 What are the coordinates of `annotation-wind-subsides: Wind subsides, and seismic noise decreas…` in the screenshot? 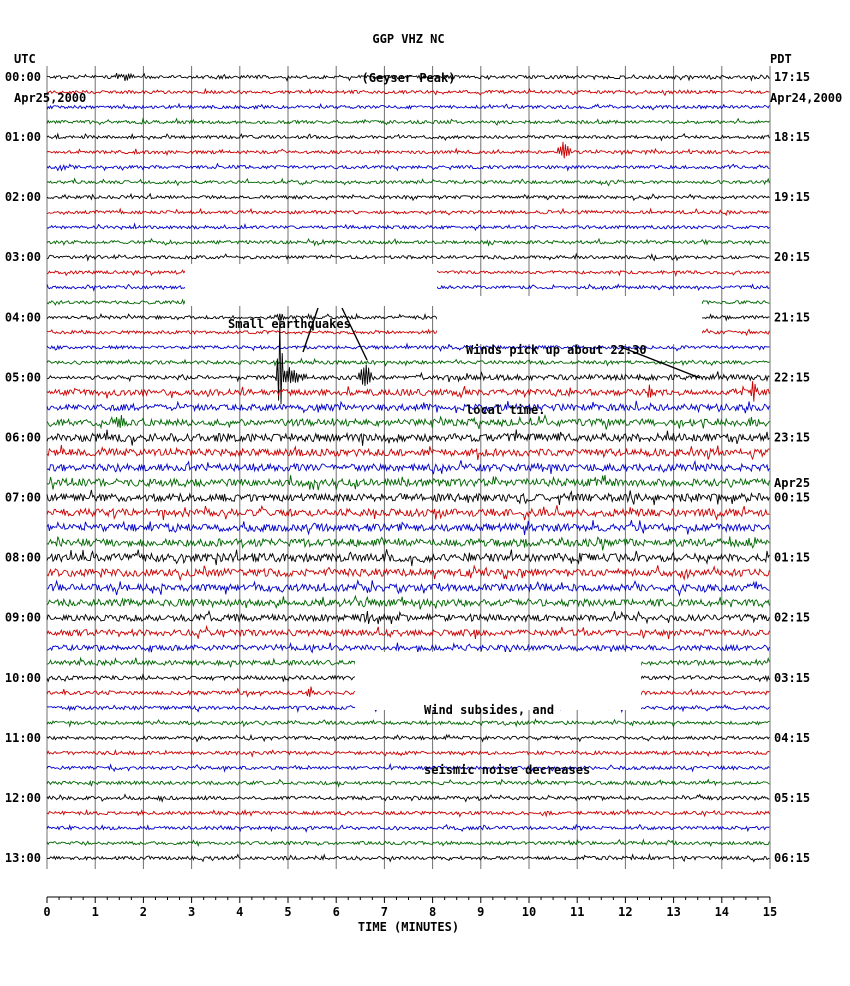 It's located at (498, 714).